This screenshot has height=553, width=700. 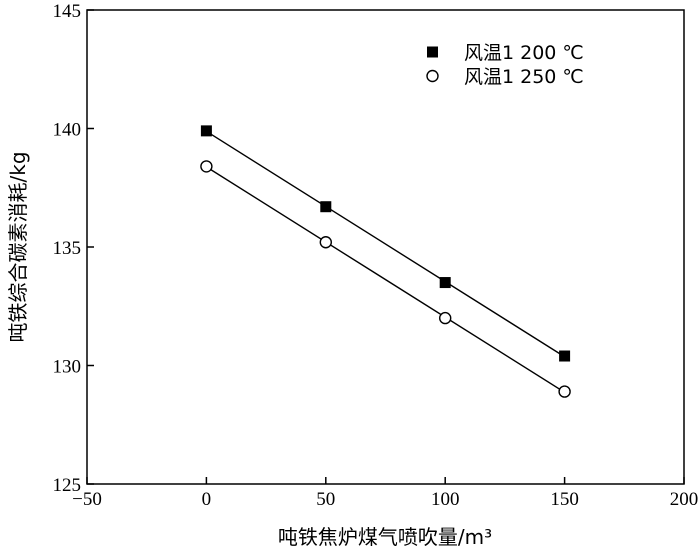 I want to click on legend-label-series-1: 风温1 200 ℃, so click(x=524, y=53).